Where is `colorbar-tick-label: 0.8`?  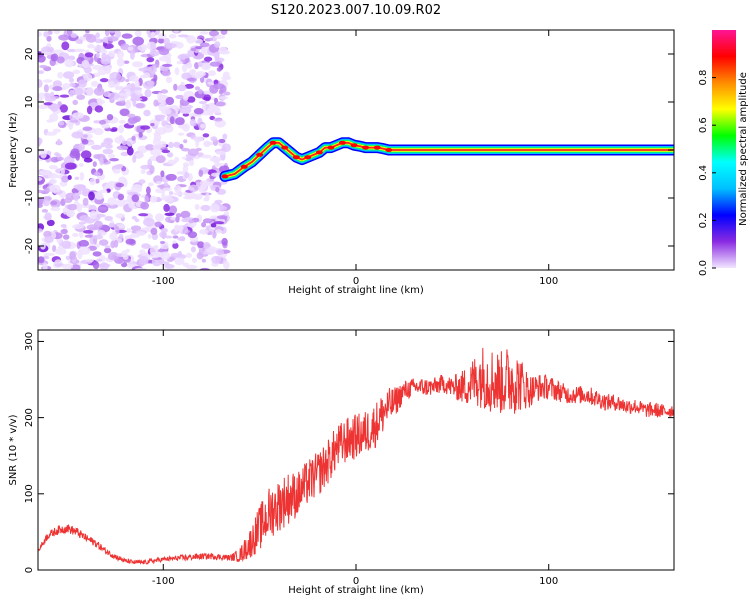 colorbar-tick-label: 0.8 is located at coordinates (703, 78).